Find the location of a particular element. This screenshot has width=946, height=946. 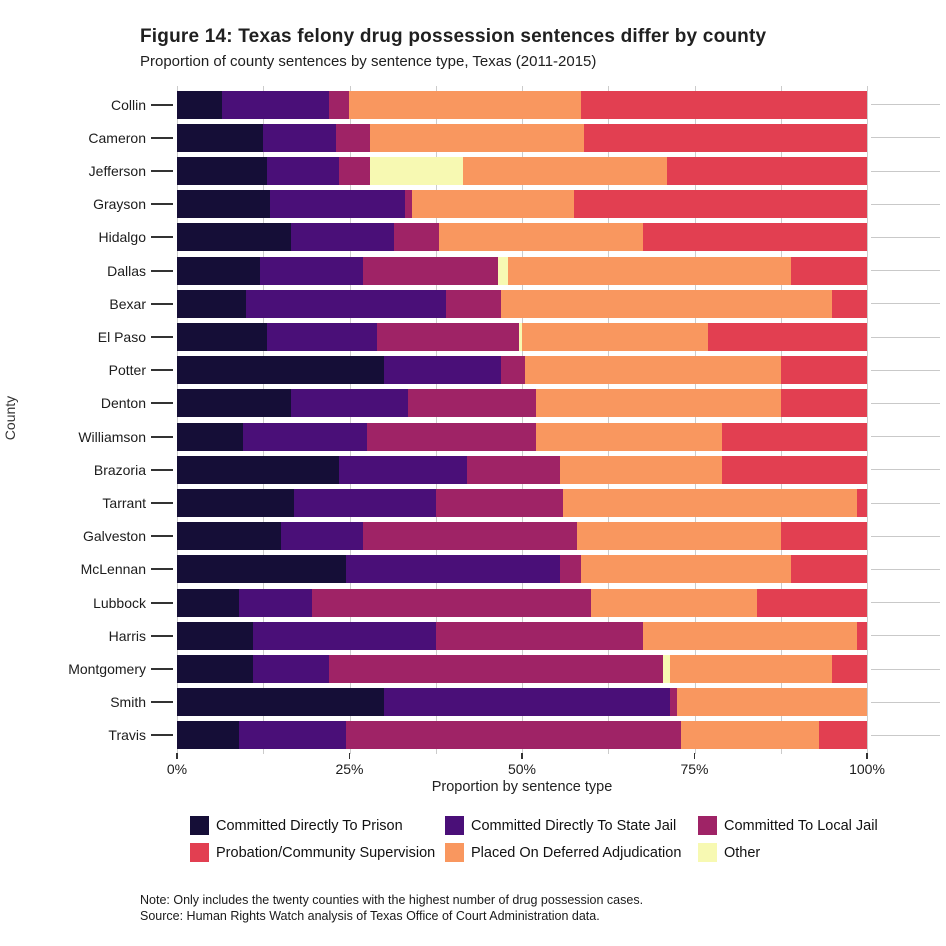

legend-item: Committed To Local Jail is located at coordinates (788, 825).